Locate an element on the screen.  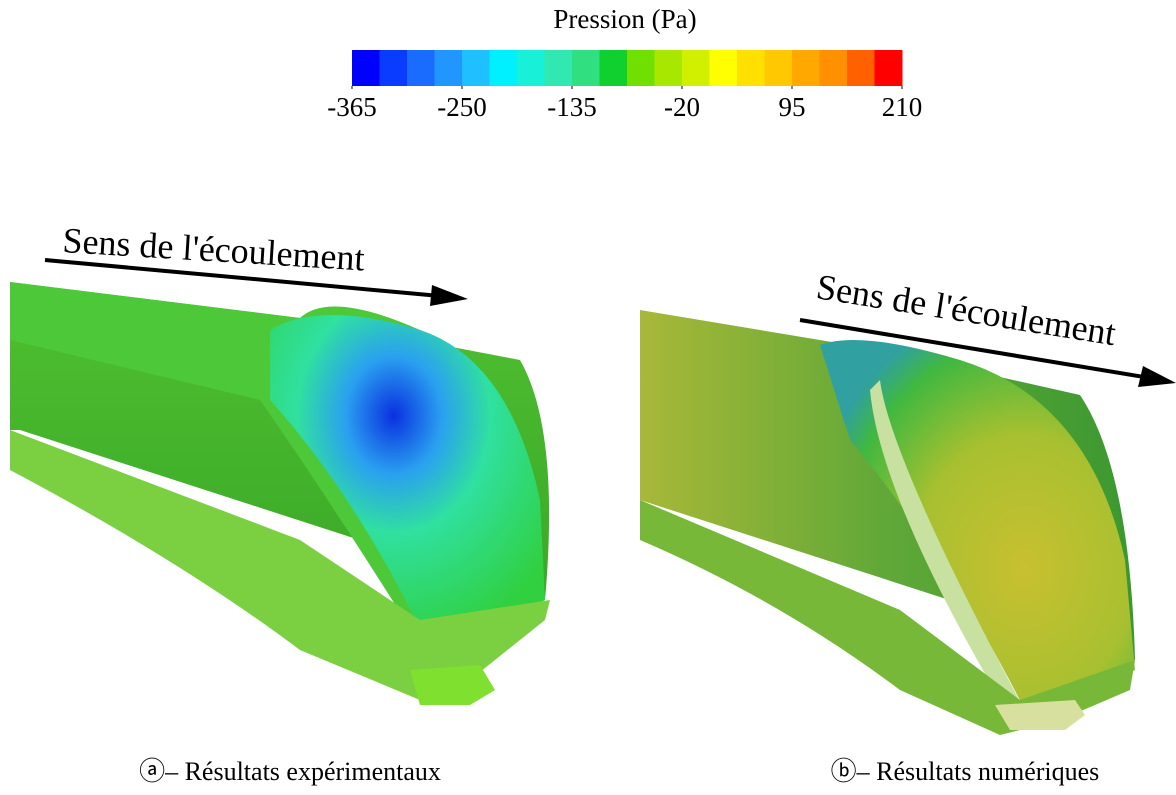
train-edge is located at coordinates (950, 552).